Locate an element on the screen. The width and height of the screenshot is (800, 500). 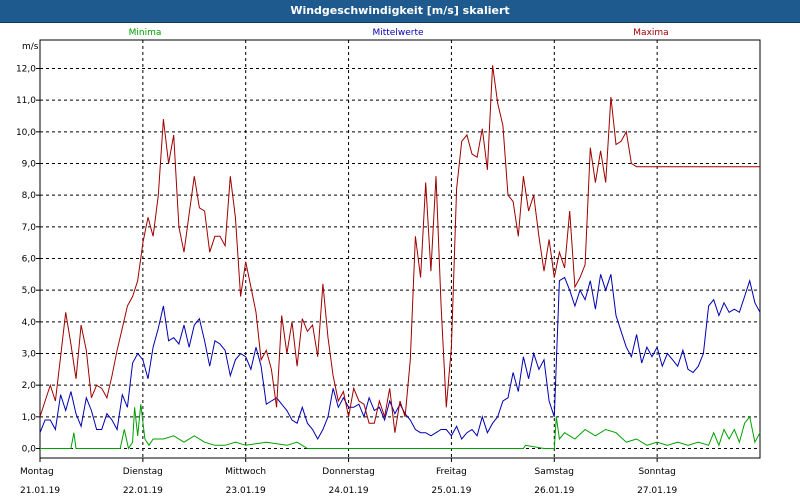
y-tick-label: 6,0 is located at coordinates (29, 260).